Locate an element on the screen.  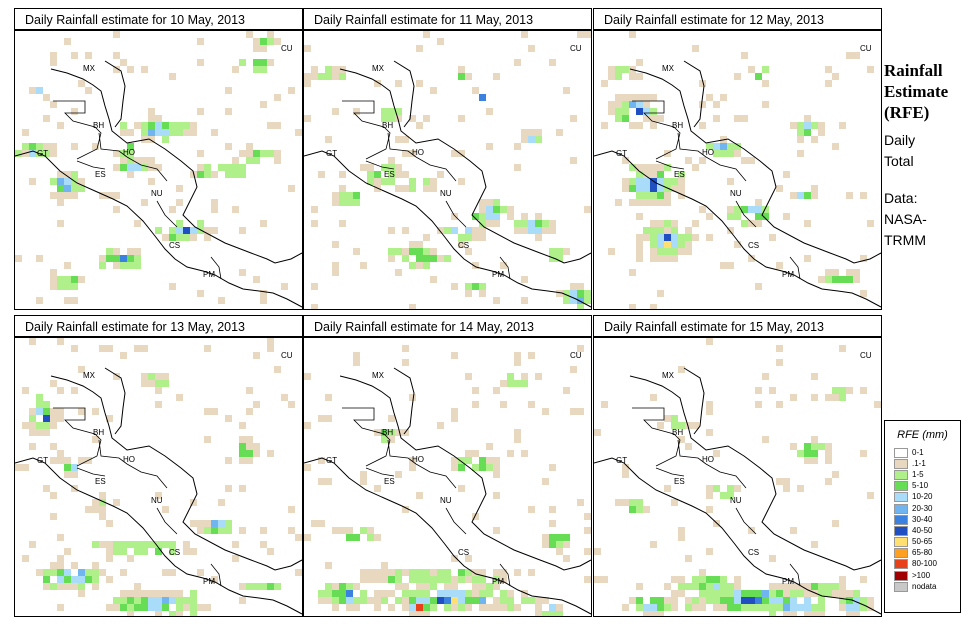
source-line: NASA- is located at coordinates (905, 219).